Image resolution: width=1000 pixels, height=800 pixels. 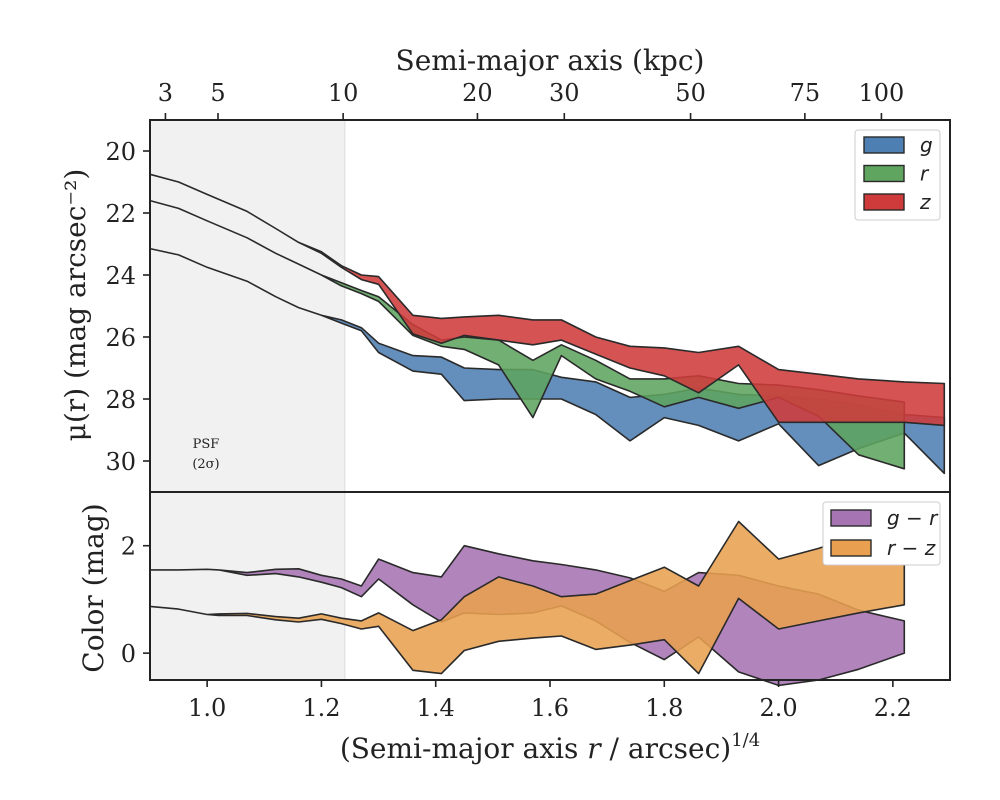 I want to click on x-axis-title: (Semi-major axis r / arcsec)1/4, so click(x=550, y=747).